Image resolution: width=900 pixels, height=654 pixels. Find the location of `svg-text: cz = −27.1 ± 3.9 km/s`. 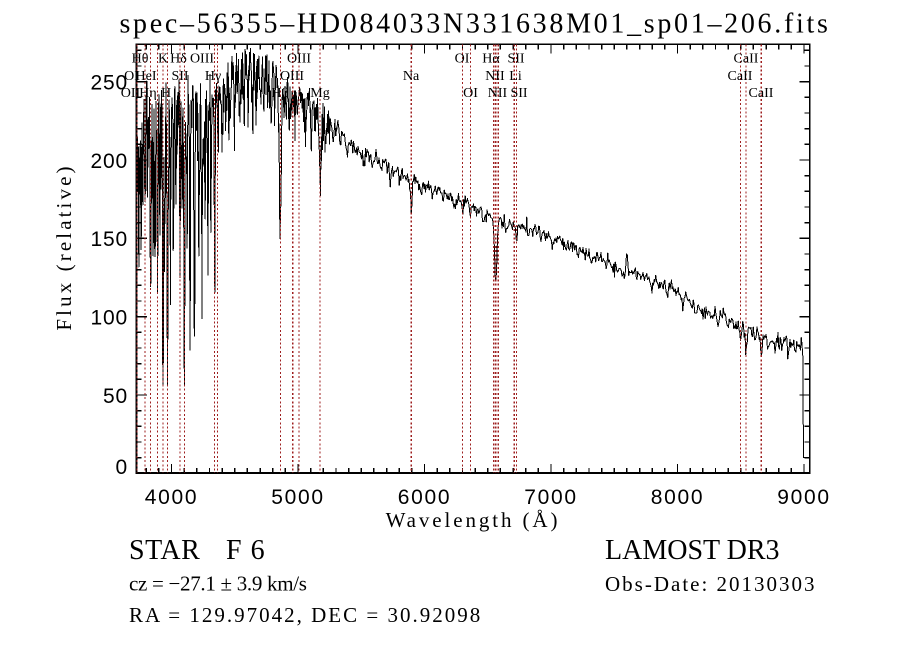

svg-text: cz = −27.1 ± 3.9 km/s is located at coordinates (218, 584).